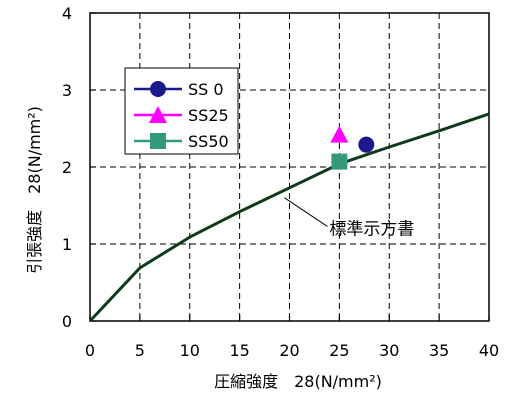 The width and height of the screenshot is (505, 398). Describe the element at coordinates (90, 350) in the screenshot. I see `x-tick-label: 0` at that location.